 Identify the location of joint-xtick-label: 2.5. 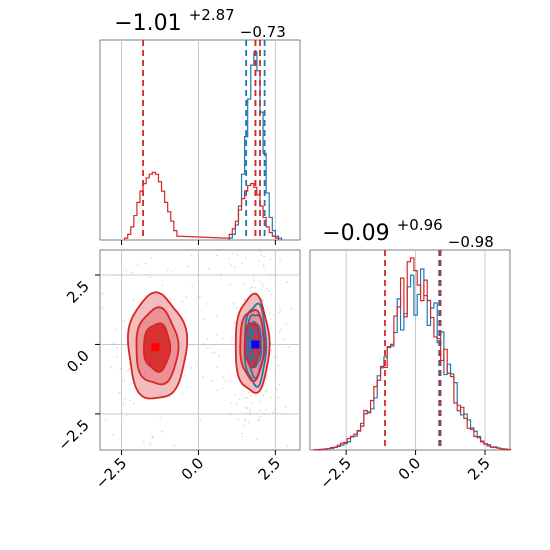
(270, 469).